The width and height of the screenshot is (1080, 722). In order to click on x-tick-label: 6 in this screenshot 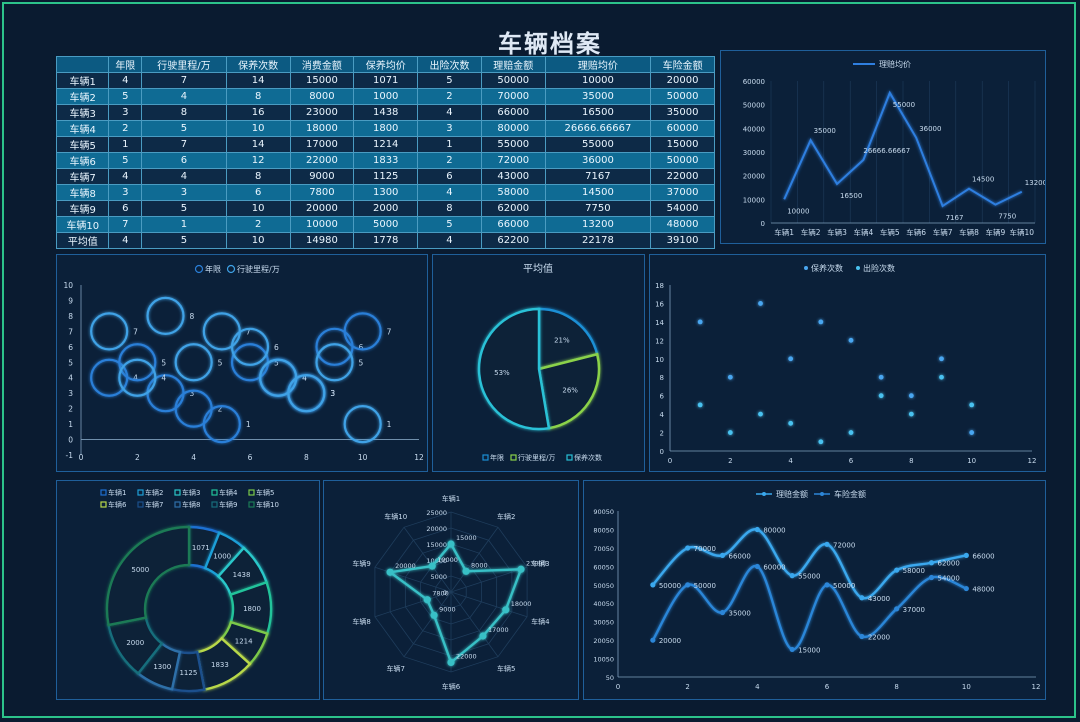, I will do `click(827, 687)`.